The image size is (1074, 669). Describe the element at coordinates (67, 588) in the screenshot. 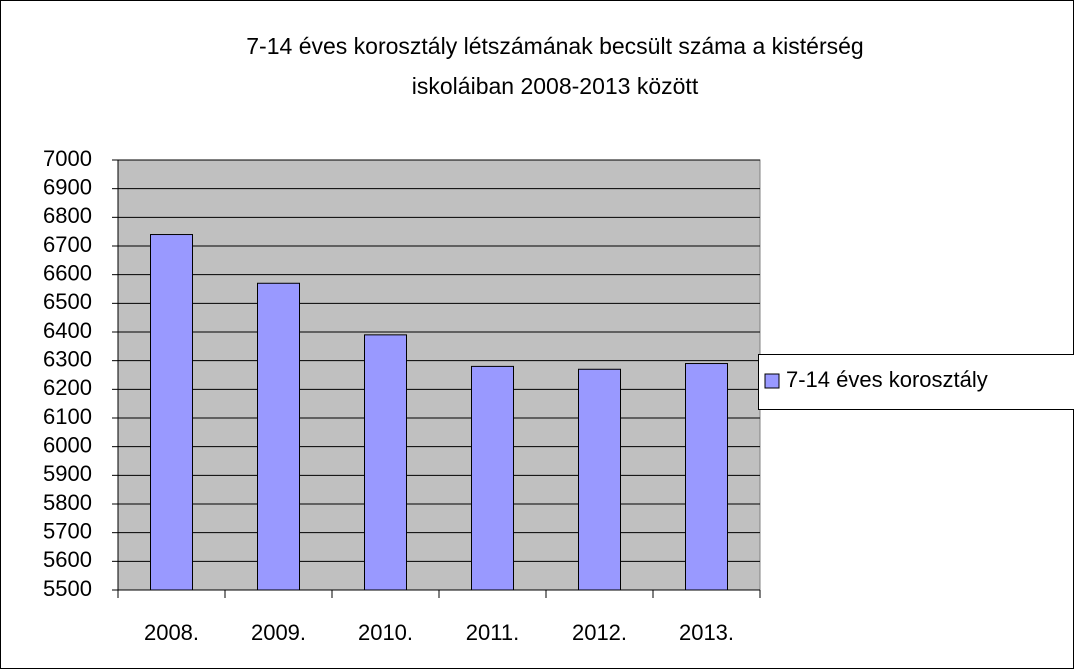

I see `y-tick-label: 5500` at that location.